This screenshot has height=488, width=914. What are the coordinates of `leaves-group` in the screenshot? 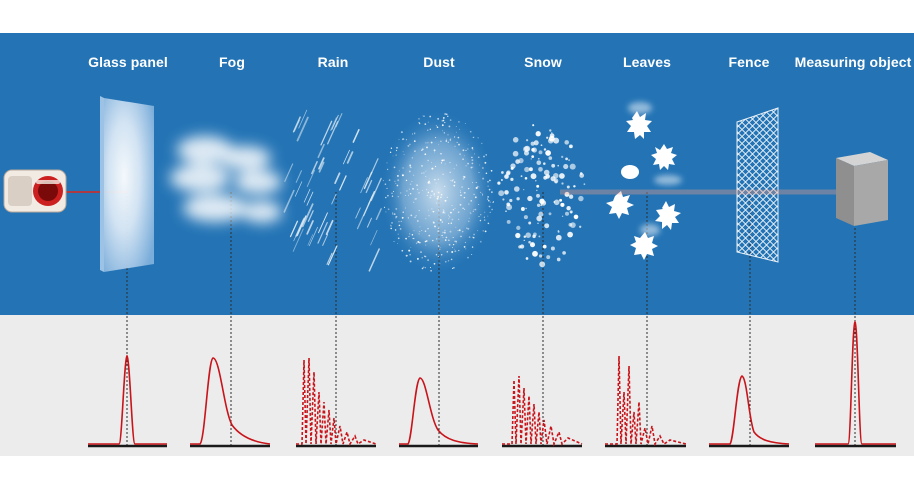 It's located at (644, 181).